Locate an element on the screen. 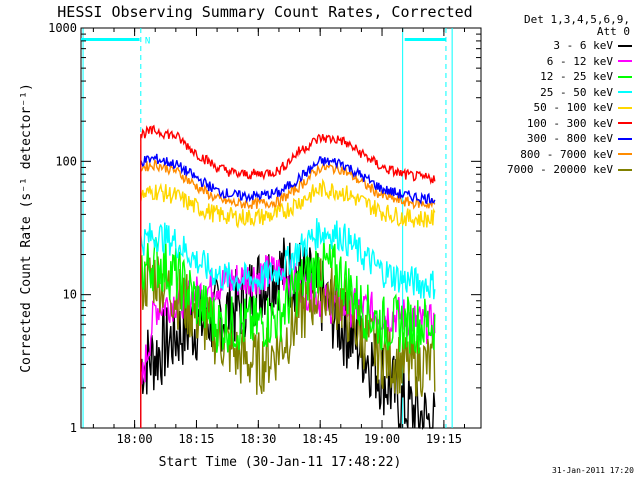 Image resolution: width=640 pixels, height=480 pixels. legend-entry: 7000 - 20000 keV is located at coordinates (562, 170).